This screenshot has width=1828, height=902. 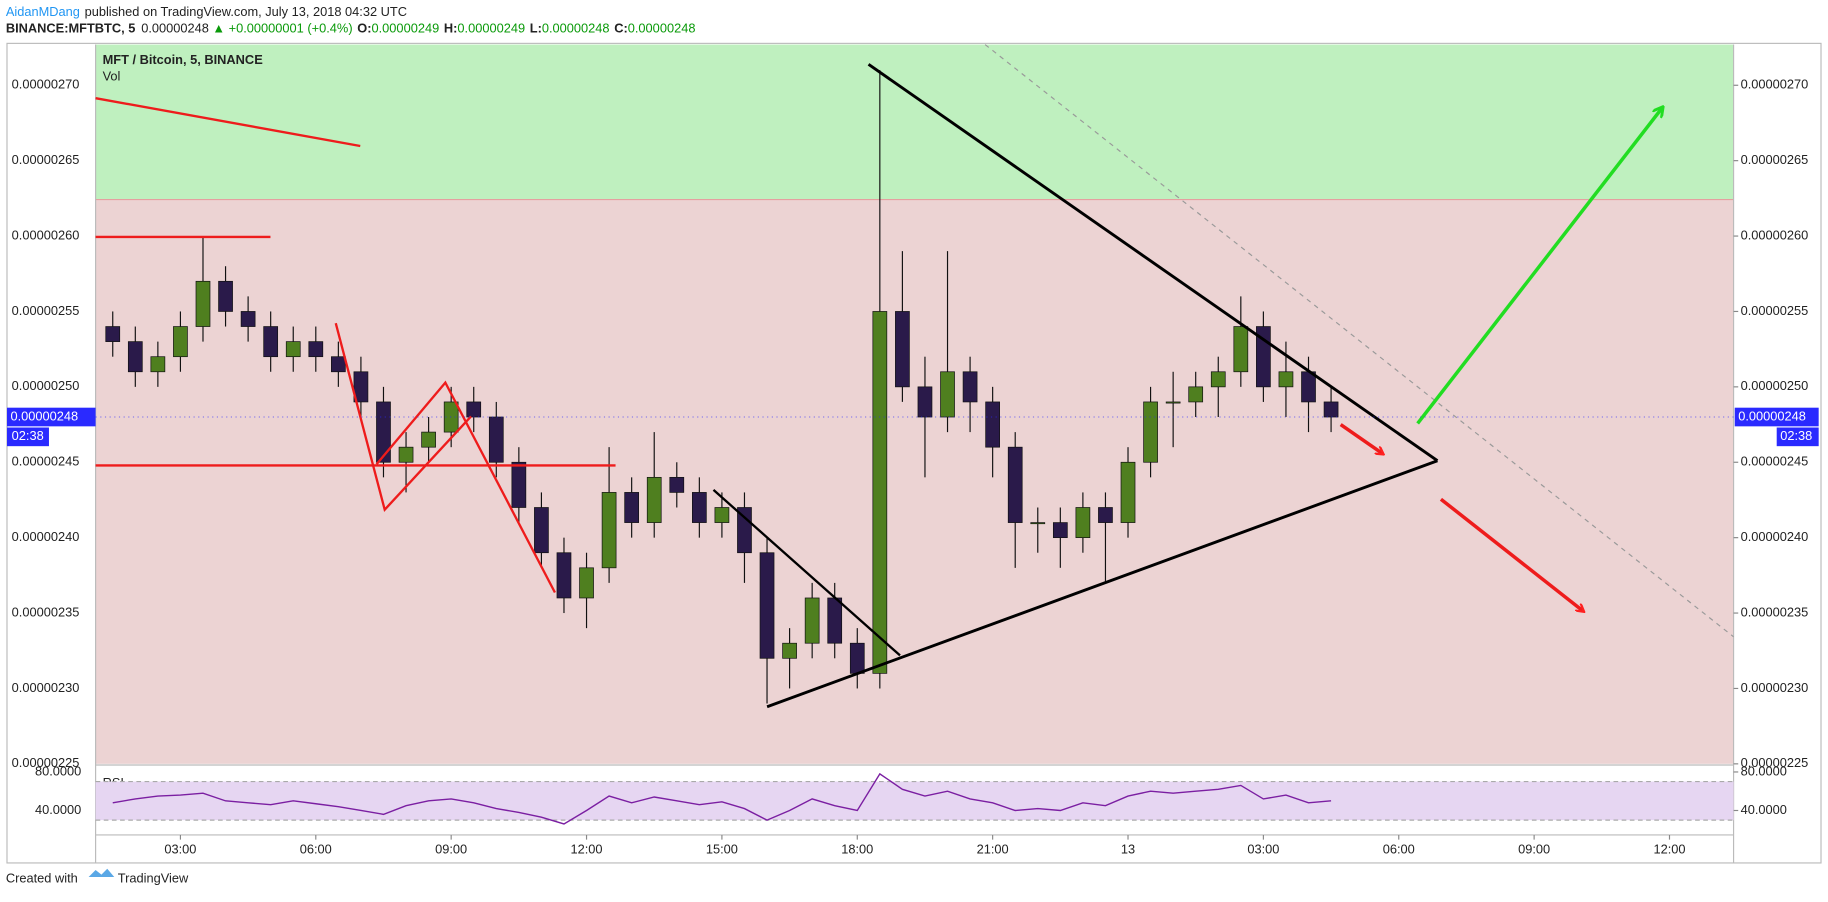 What do you see at coordinates (1102, 584) in the screenshot?
I see `triangle-lower` at bounding box center [1102, 584].